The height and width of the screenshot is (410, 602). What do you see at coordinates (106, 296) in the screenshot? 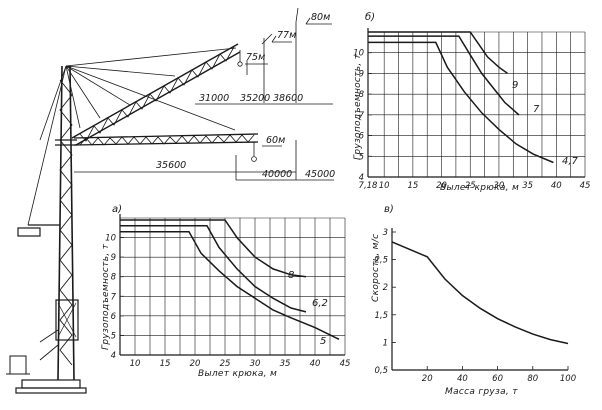
I see `chart-a-ylabel: Грузоподъемность, т` at bounding box center [106, 296].